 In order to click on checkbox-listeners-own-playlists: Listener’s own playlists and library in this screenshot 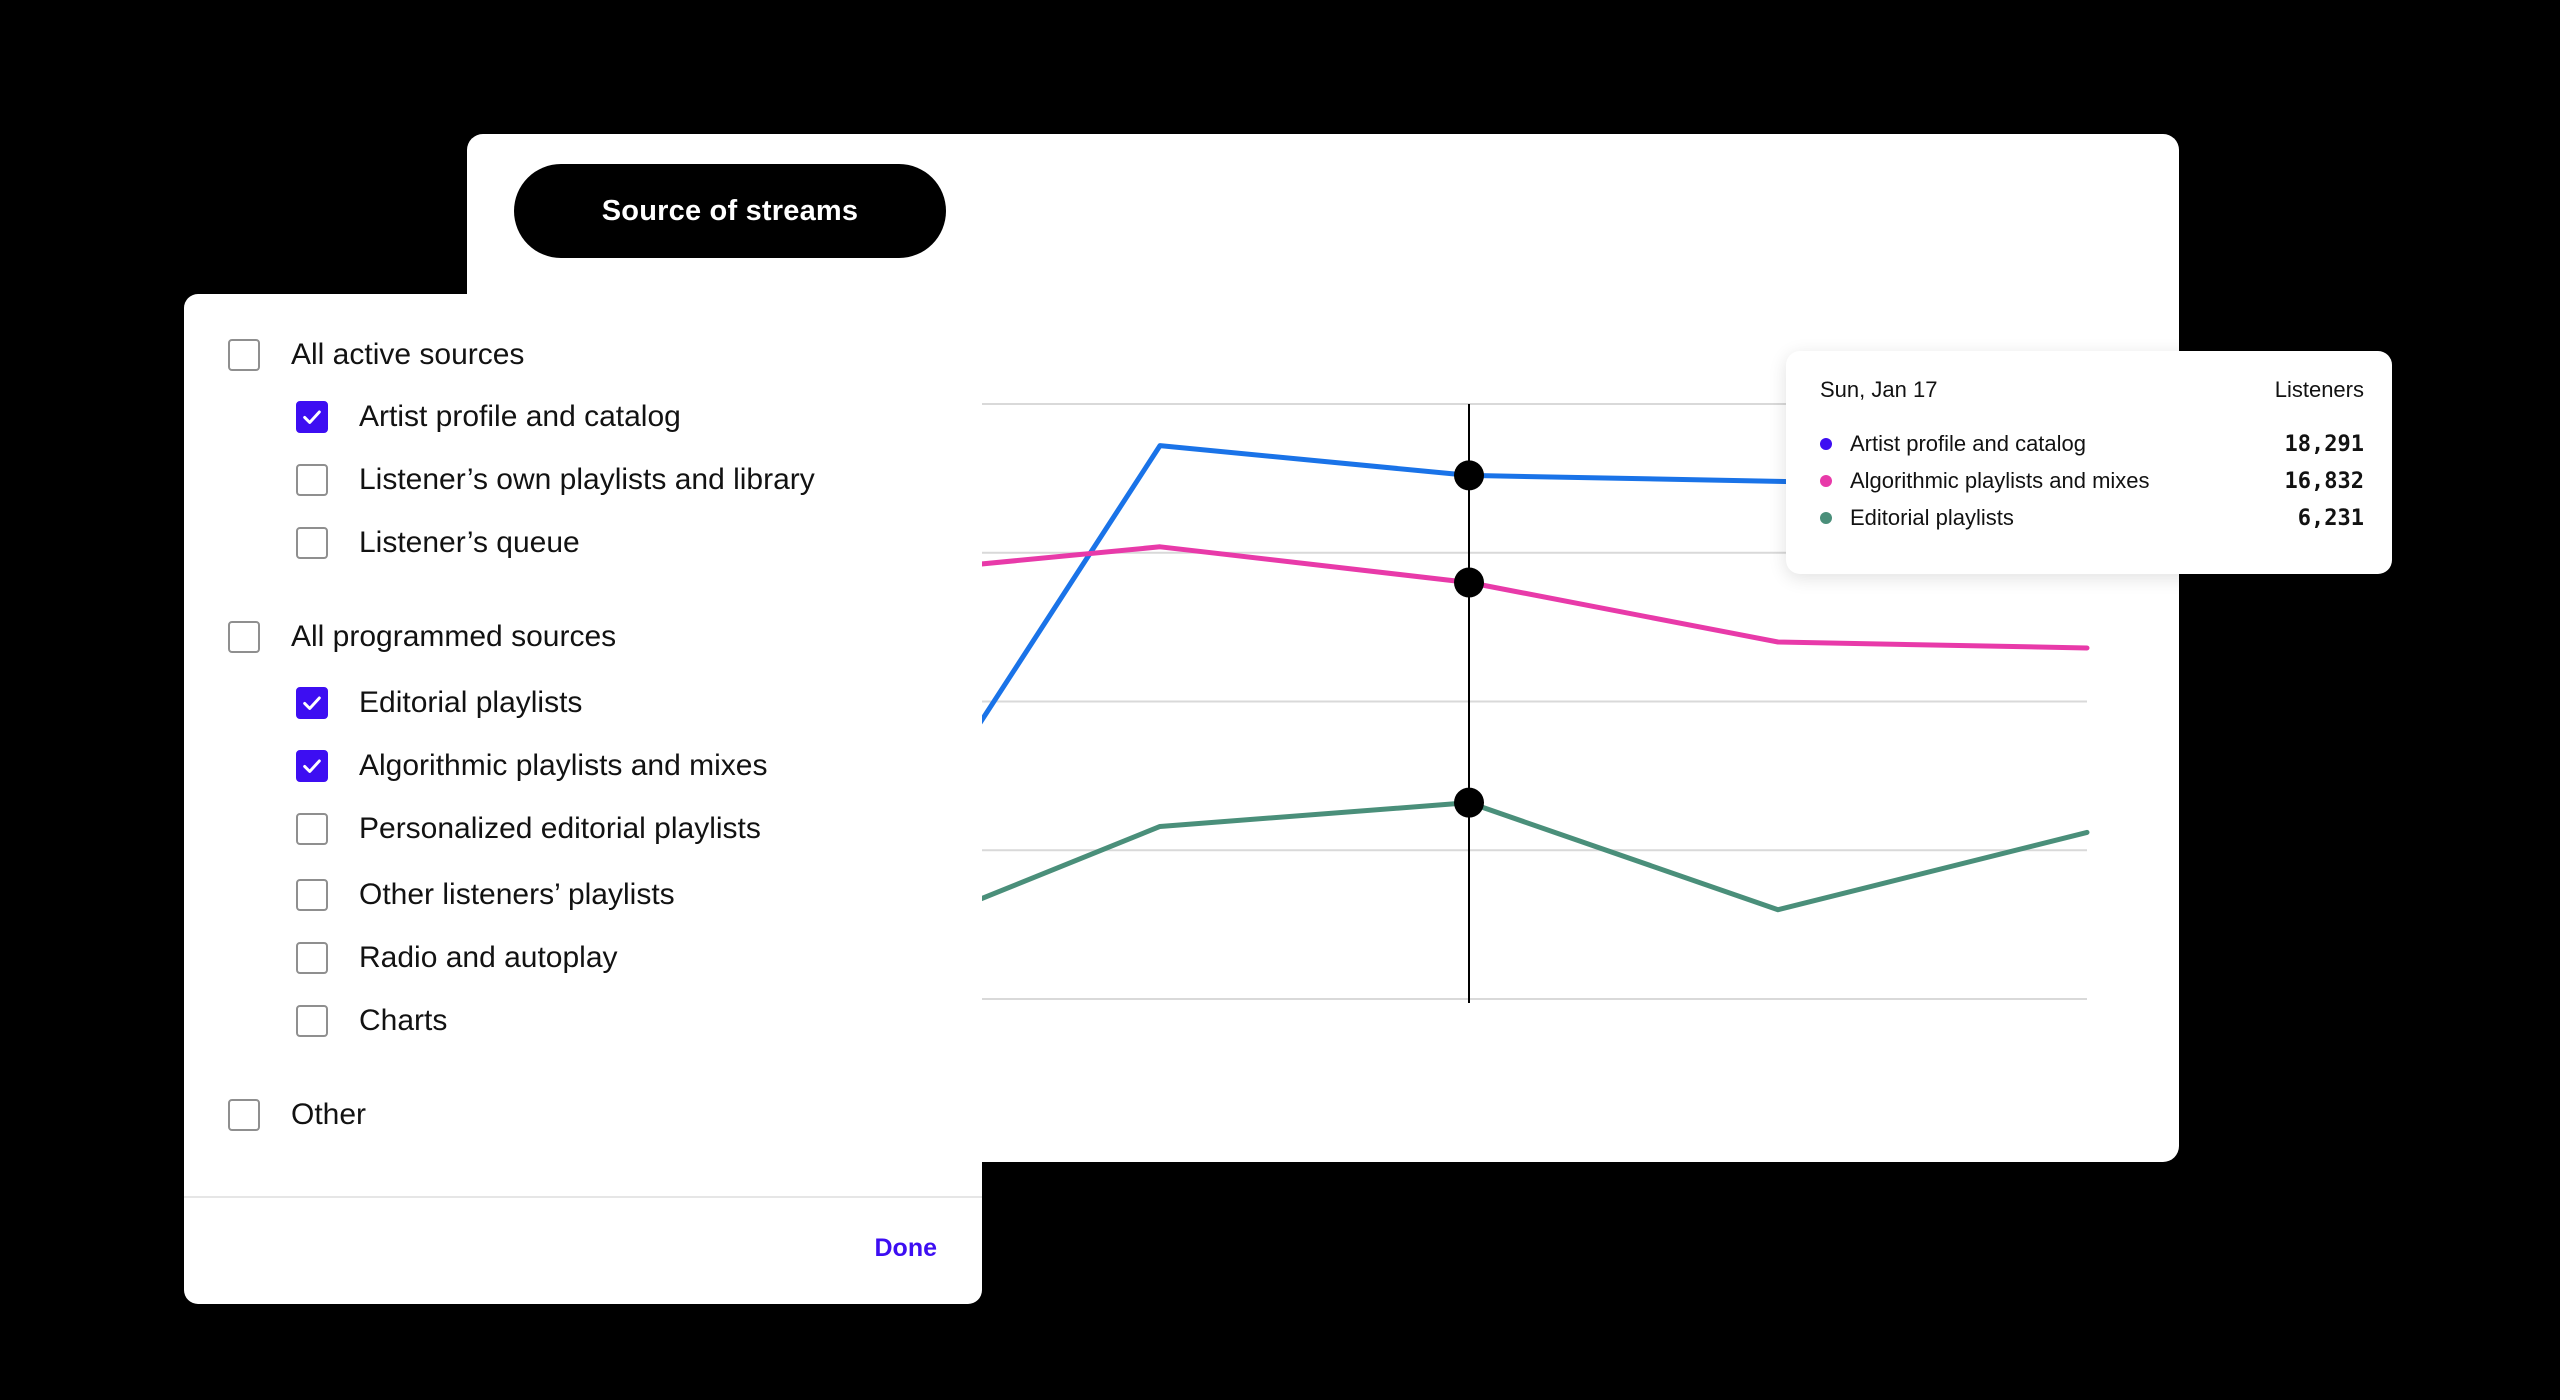, I will do `click(555, 480)`.